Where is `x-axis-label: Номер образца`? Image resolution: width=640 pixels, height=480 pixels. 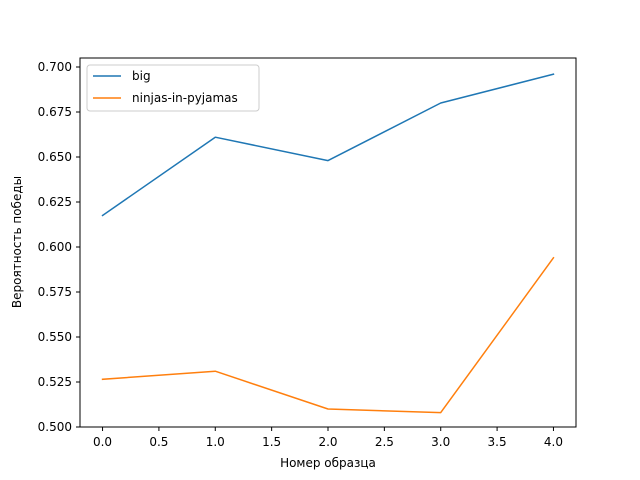
x-axis-label: Номер образца is located at coordinates (328, 463).